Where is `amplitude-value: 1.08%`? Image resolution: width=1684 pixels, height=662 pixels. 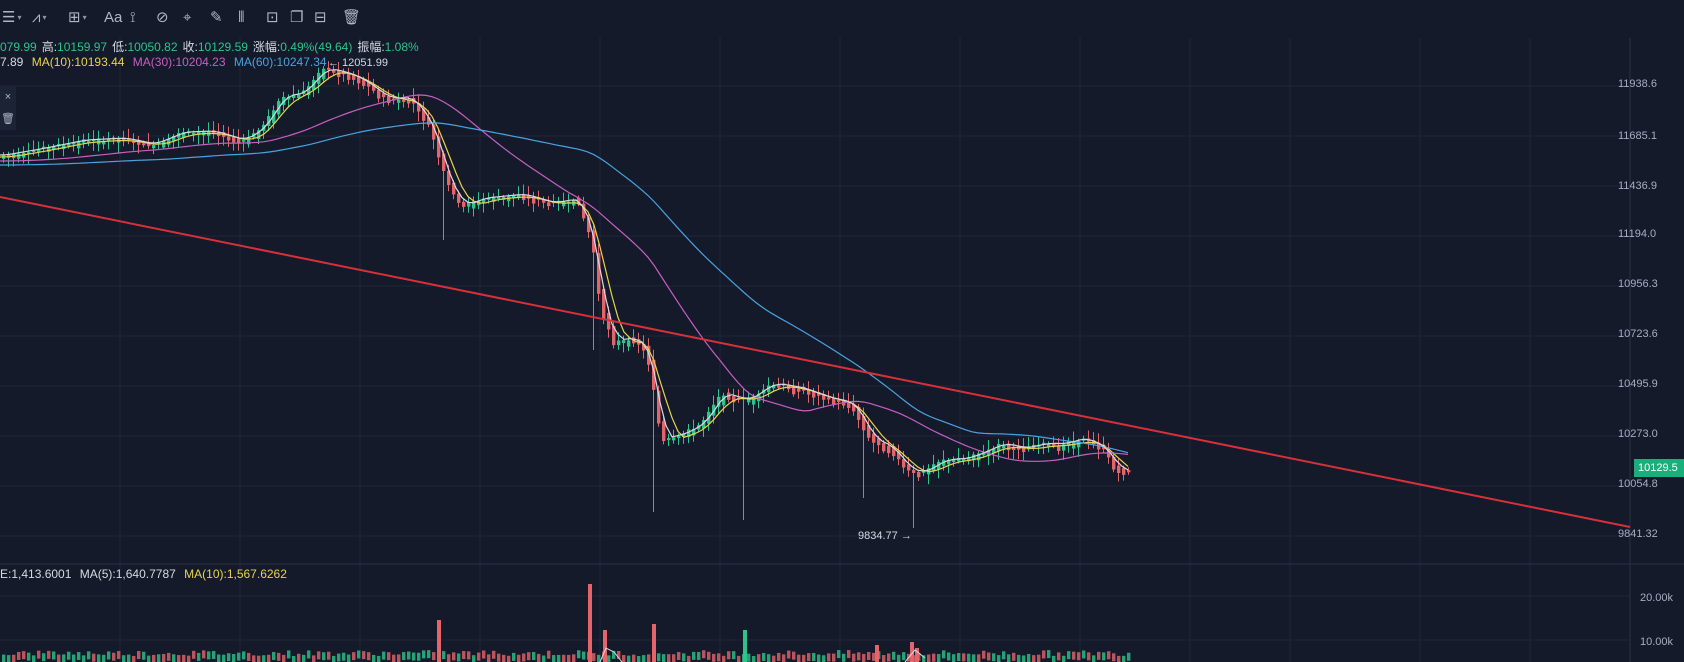 amplitude-value: 1.08% is located at coordinates (401, 47).